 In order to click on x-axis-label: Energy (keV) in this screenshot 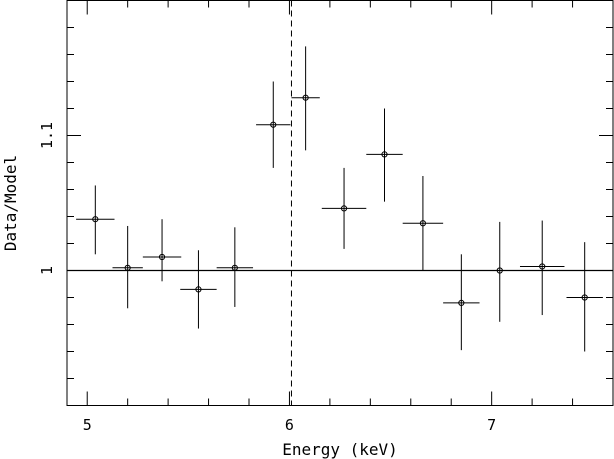, I will do `click(340, 449)`.